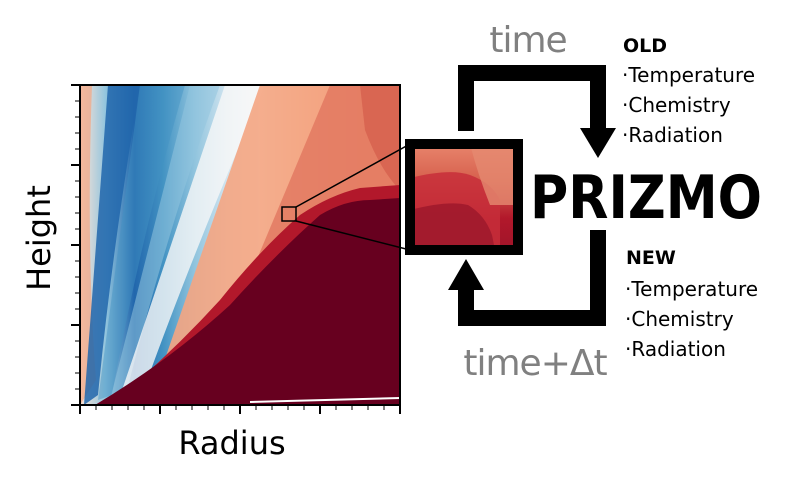 This screenshot has width=800, height=478. I want to click on y-axis-ticks, so click(75, 245).